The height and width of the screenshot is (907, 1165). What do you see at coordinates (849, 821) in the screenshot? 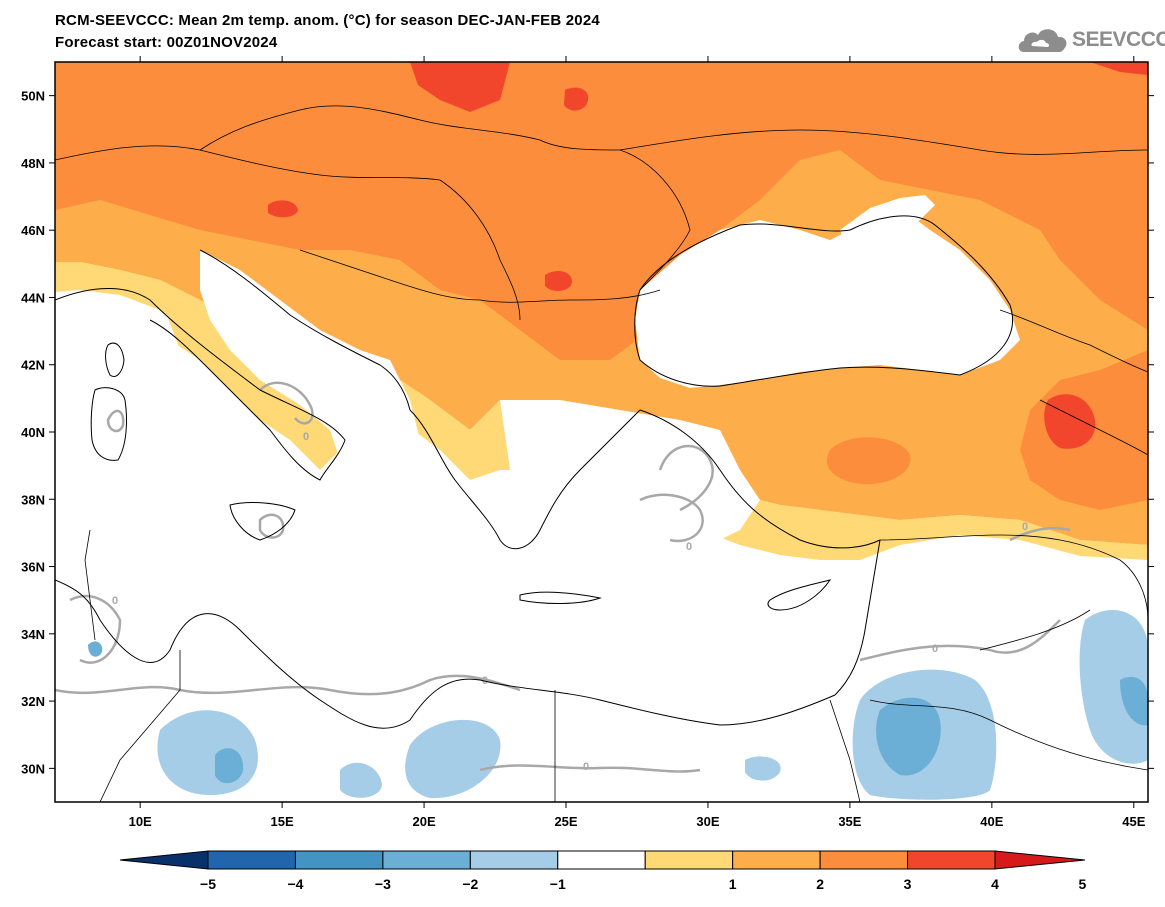
I see `lon-label: 35E` at bounding box center [849, 821].